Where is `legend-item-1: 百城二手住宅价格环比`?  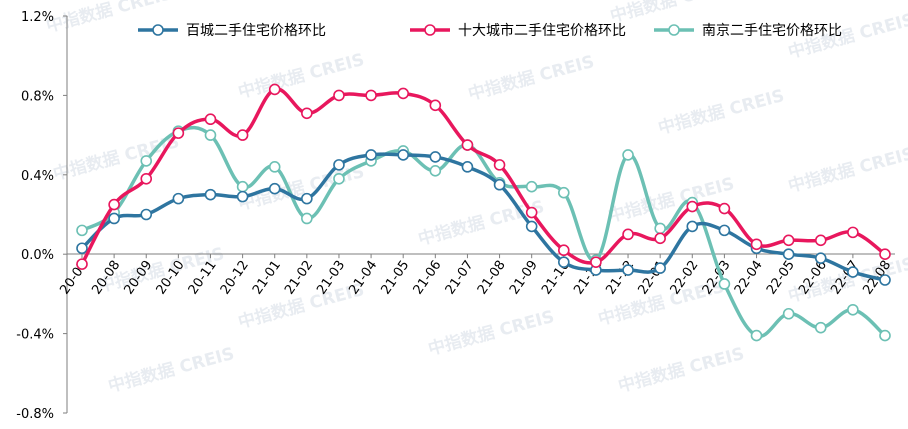
legend-item-1: 百城二手住宅价格环比 is located at coordinates (232, 31).